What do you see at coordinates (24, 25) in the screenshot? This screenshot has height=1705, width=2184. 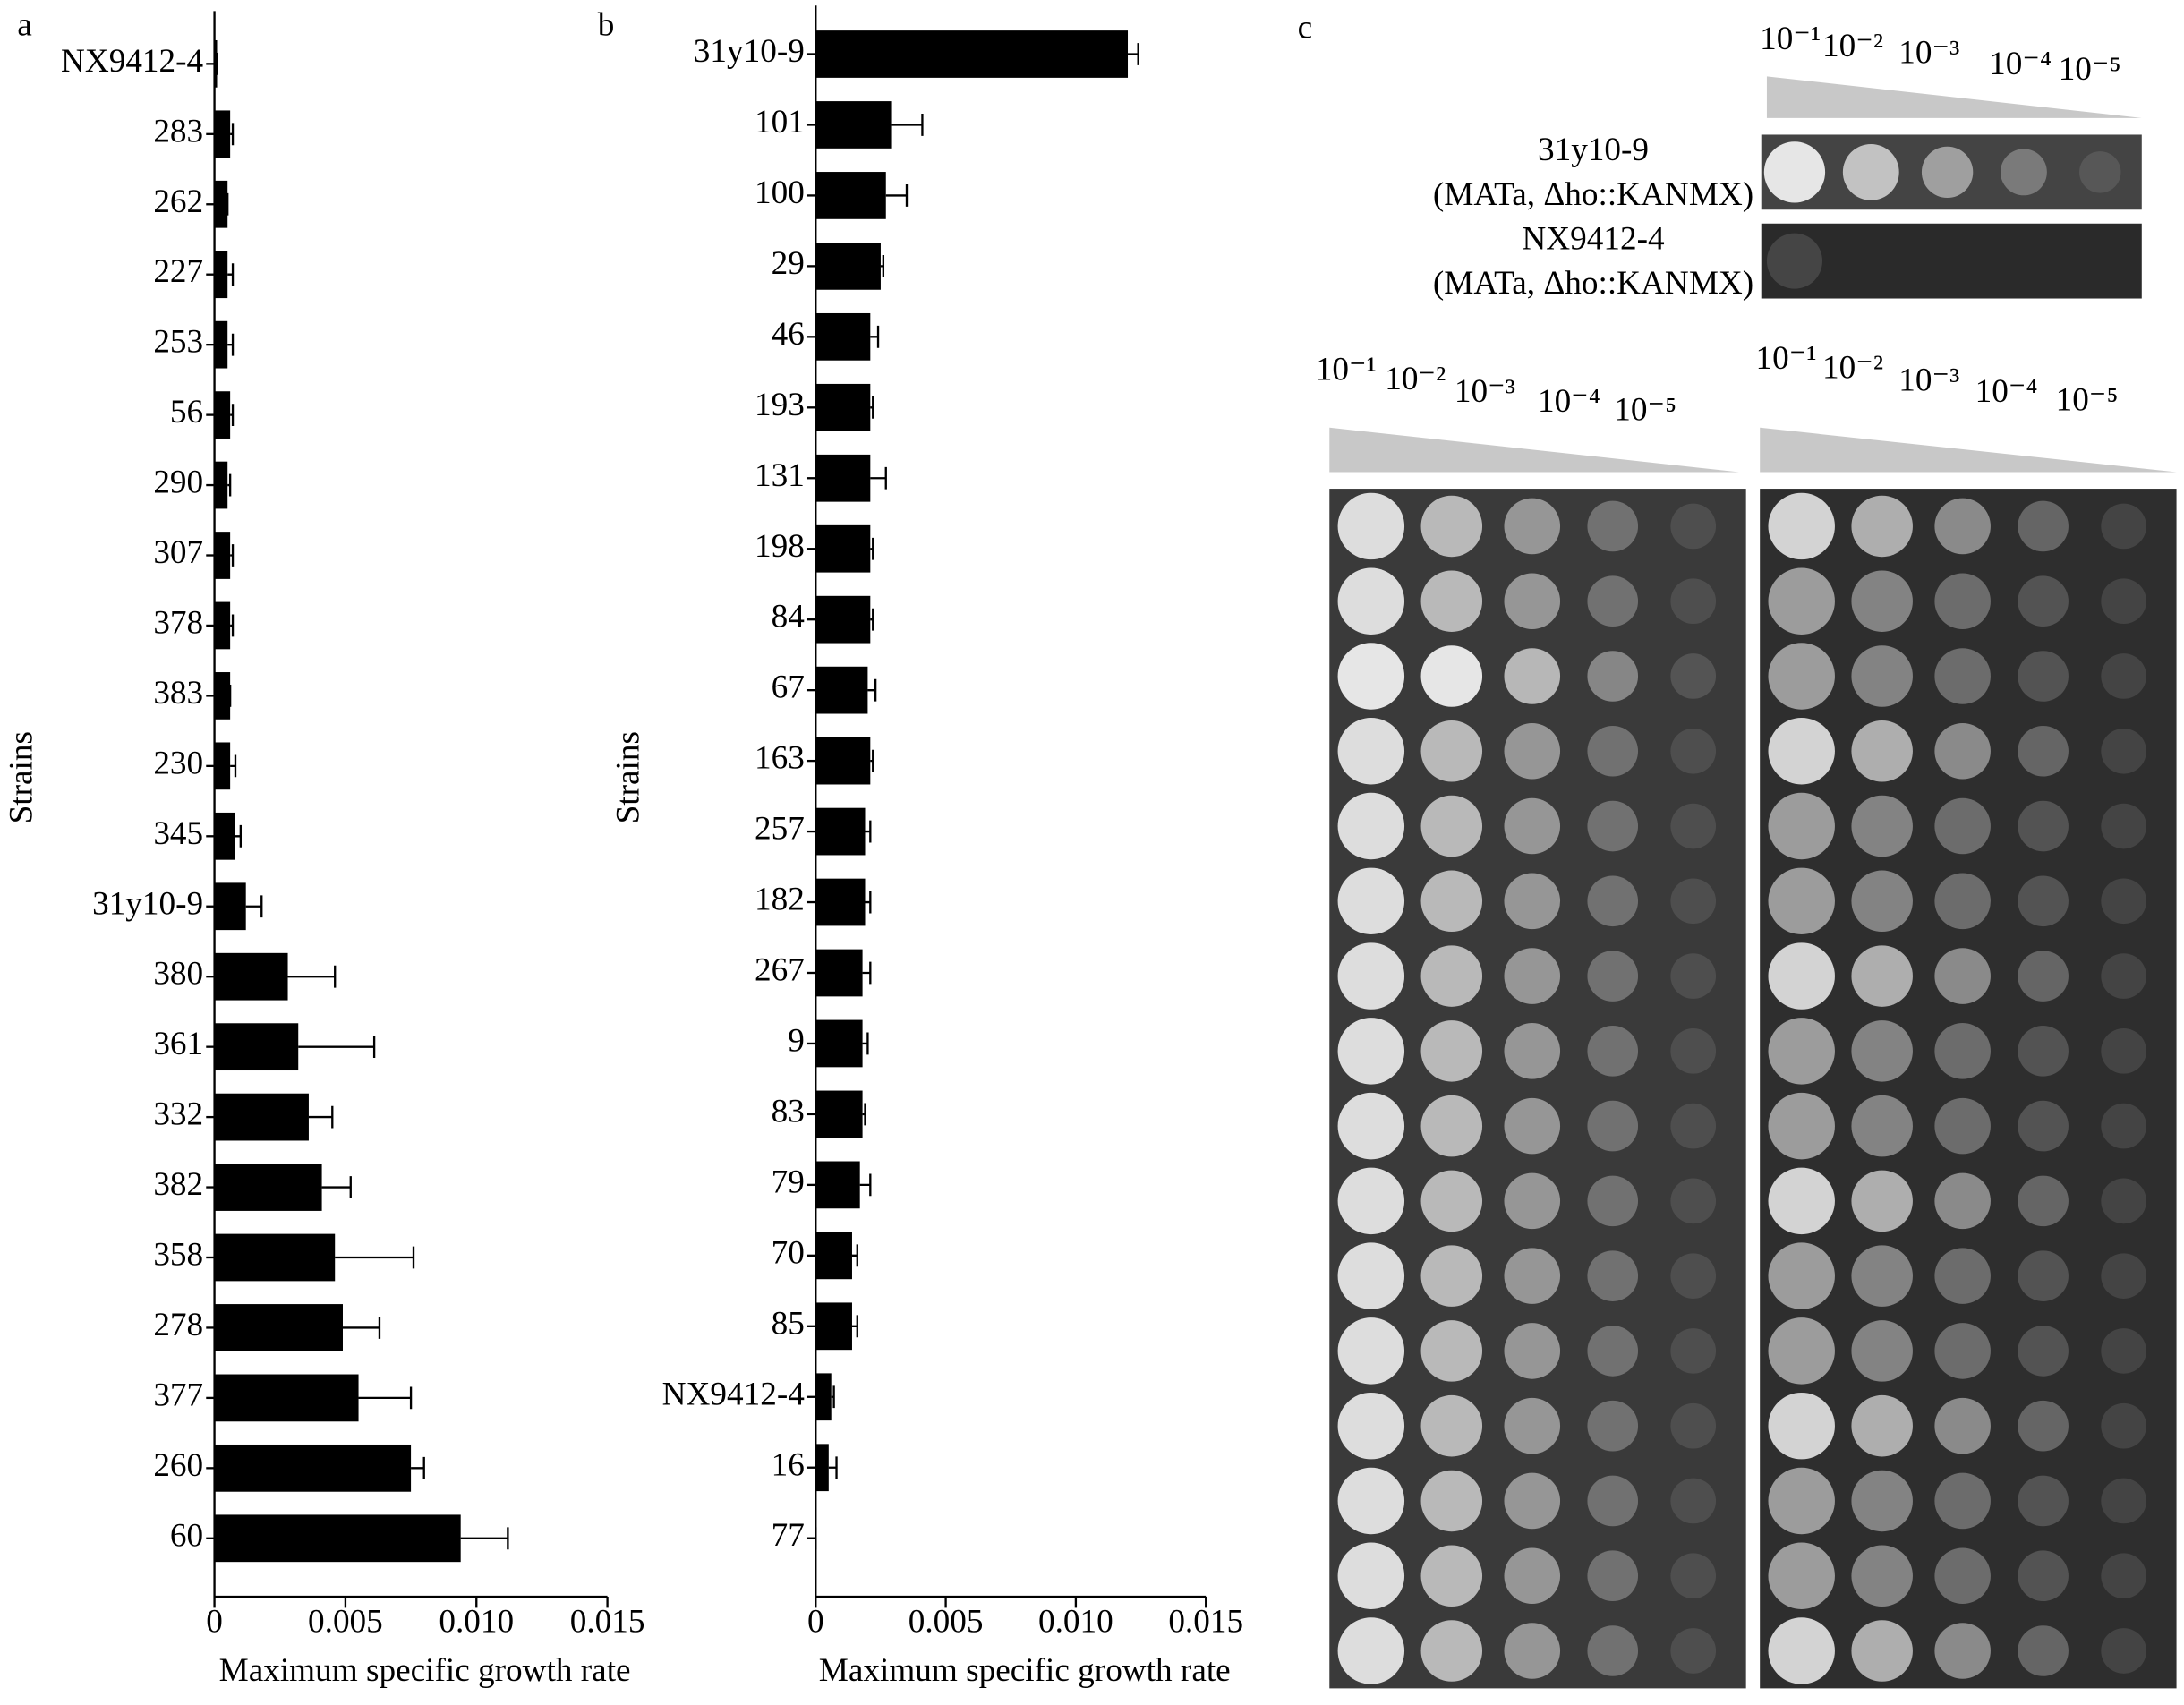 I see `panel-label: a` at bounding box center [24, 25].